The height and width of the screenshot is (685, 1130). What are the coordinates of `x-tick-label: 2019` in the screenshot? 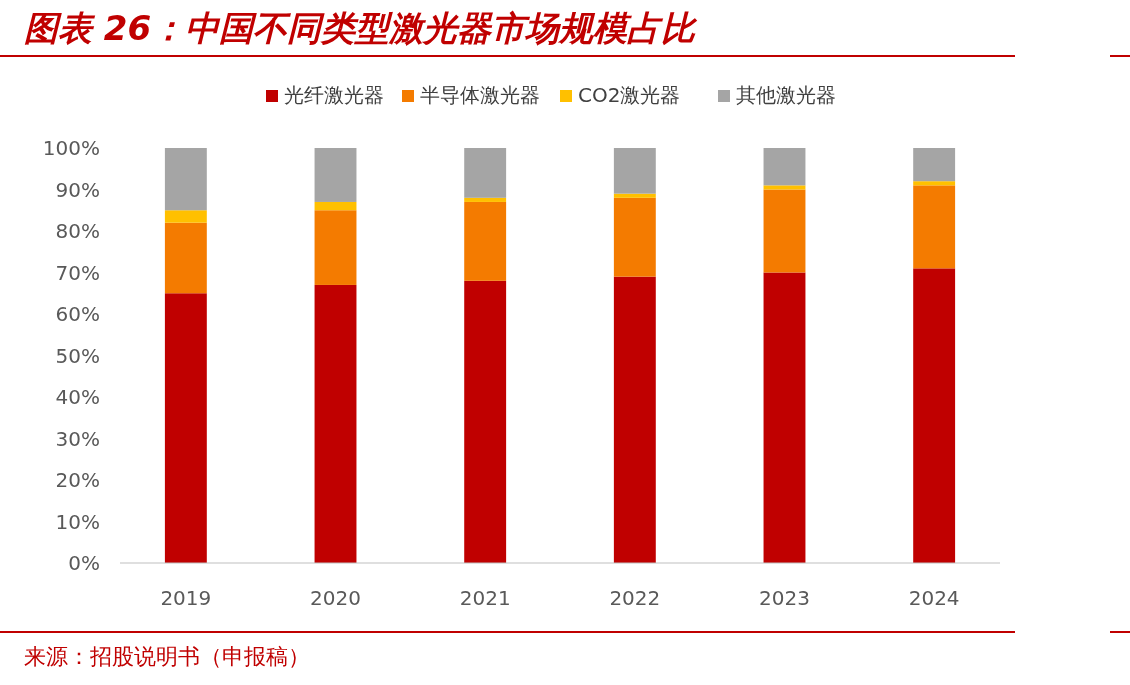 It's located at (186, 598).